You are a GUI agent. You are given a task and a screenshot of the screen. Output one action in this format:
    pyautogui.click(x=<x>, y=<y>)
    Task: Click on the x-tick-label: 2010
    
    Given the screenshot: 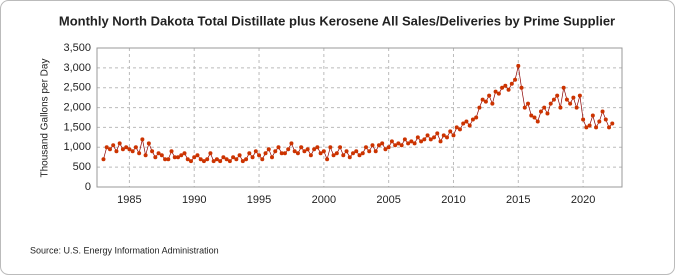 What is the action you would take?
    pyautogui.click(x=453, y=200)
    